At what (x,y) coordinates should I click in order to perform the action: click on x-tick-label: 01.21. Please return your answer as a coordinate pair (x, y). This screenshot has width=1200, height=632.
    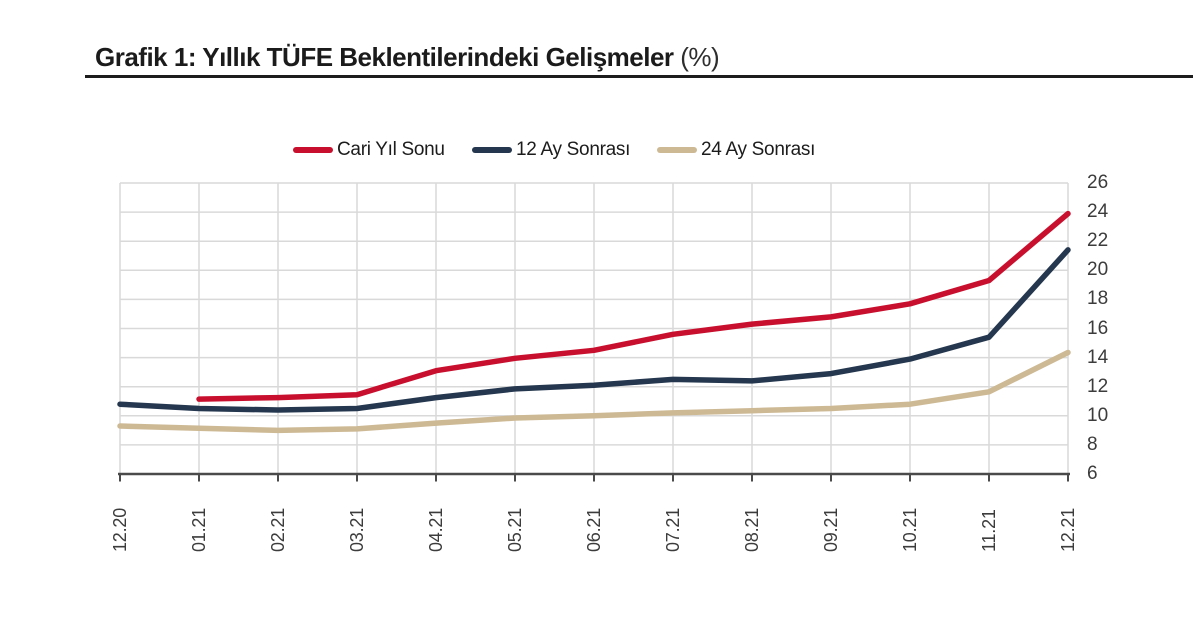
    Looking at the image, I should click on (199, 529).